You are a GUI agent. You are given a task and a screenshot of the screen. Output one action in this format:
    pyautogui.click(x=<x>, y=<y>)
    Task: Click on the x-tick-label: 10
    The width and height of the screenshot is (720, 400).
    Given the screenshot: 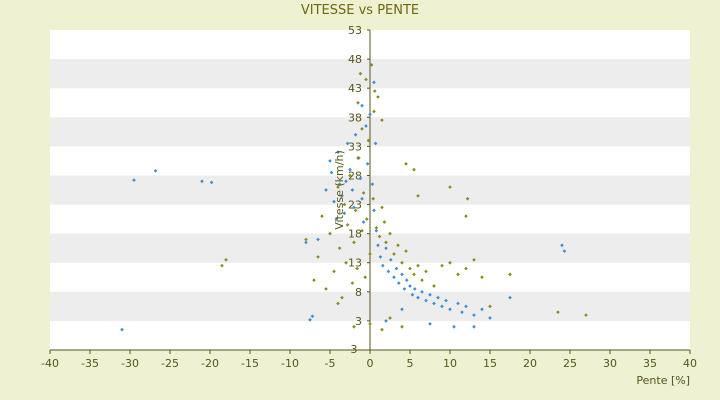 What is the action you would take?
    pyautogui.click(x=450, y=363)
    